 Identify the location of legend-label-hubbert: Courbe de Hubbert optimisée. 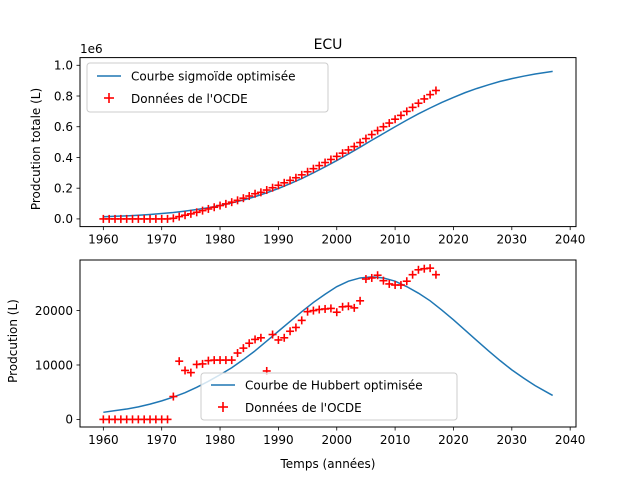
(334, 386).